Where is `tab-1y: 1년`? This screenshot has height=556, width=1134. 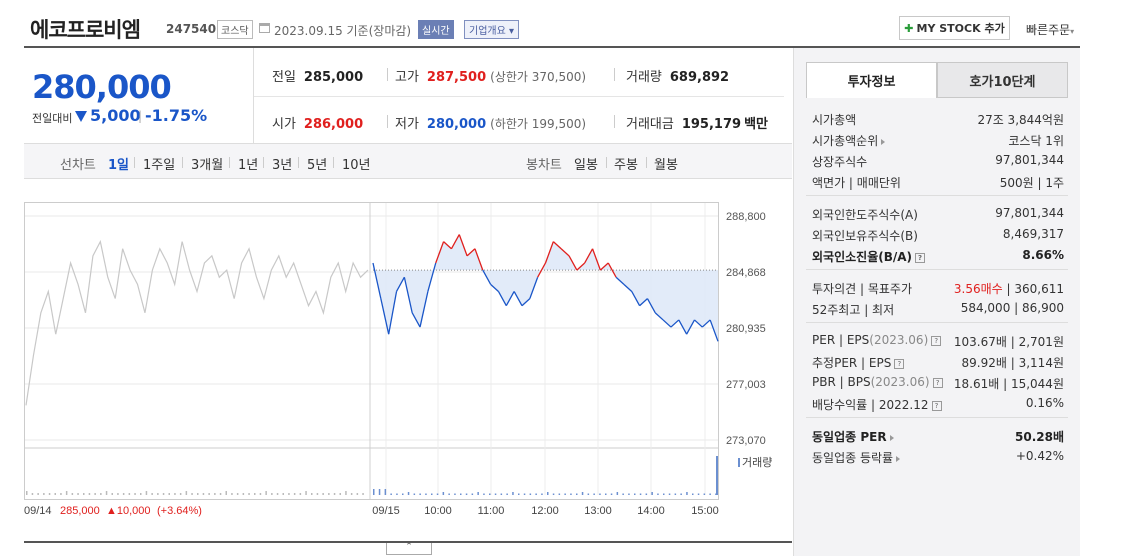 tab-1y: 1년 is located at coordinates (248, 165).